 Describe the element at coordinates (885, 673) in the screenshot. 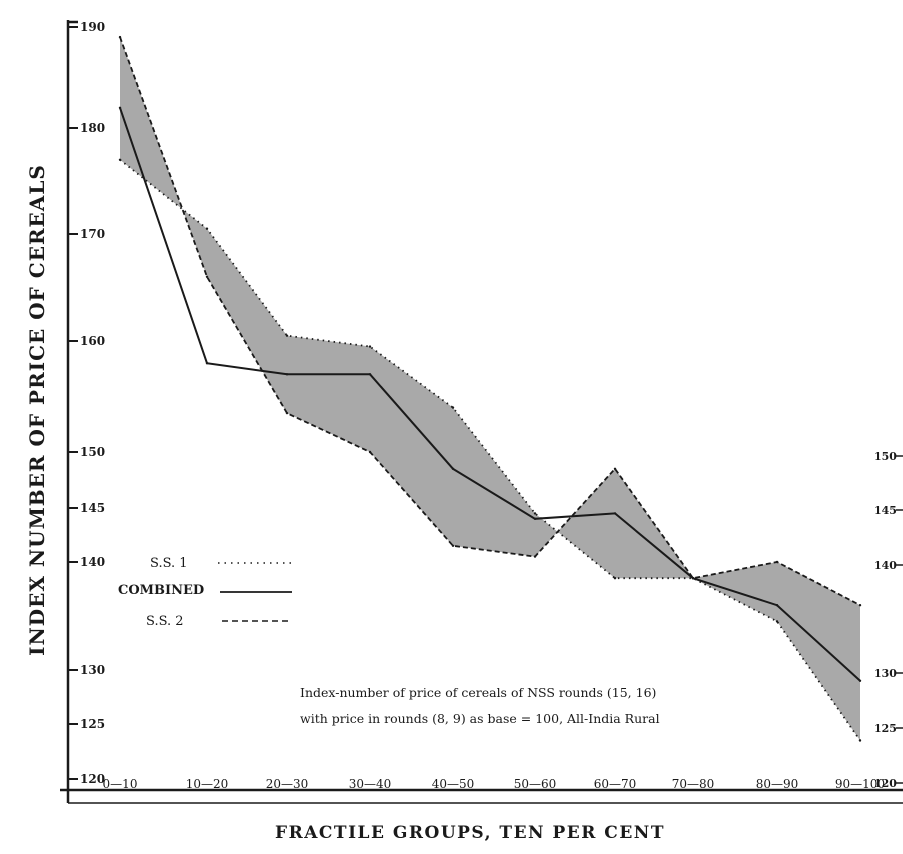

I see `right-y-tick-label: 130` at that location.